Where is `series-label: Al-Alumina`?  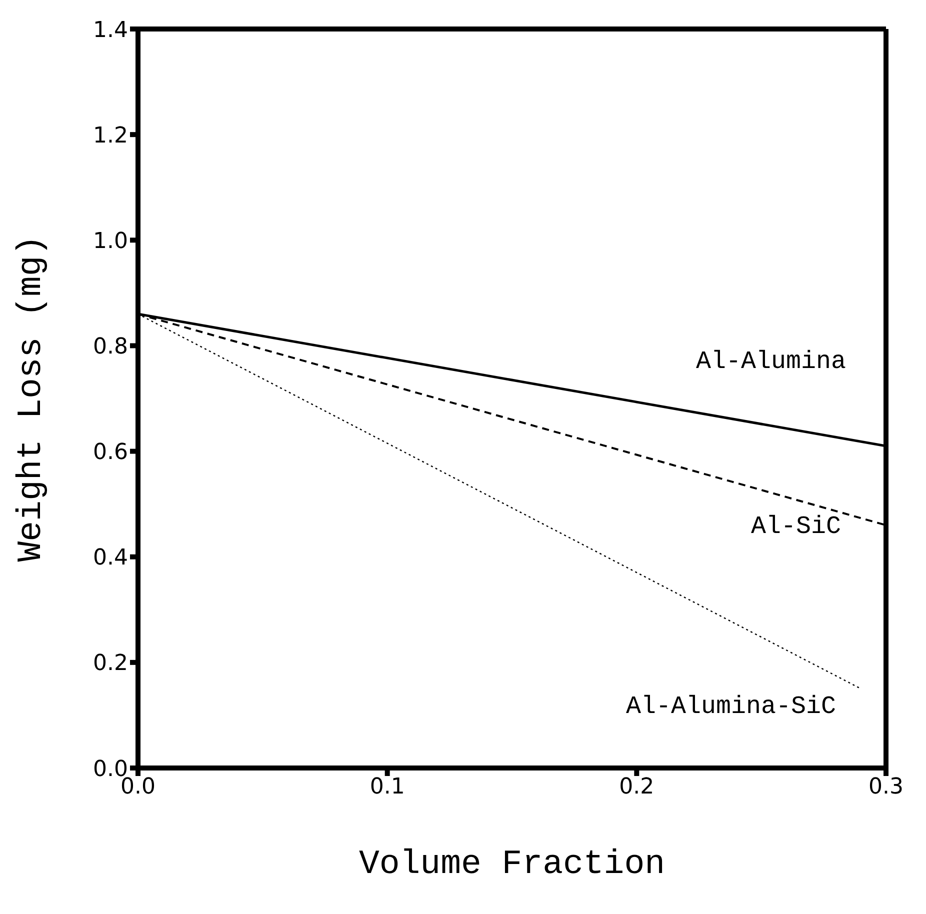 series-label: Al-Alumina is located at coordinates (771, 361).